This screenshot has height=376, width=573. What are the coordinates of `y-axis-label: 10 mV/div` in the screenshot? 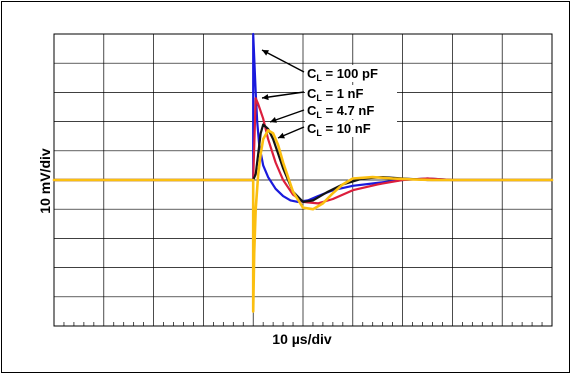 It's located at (45, 181).